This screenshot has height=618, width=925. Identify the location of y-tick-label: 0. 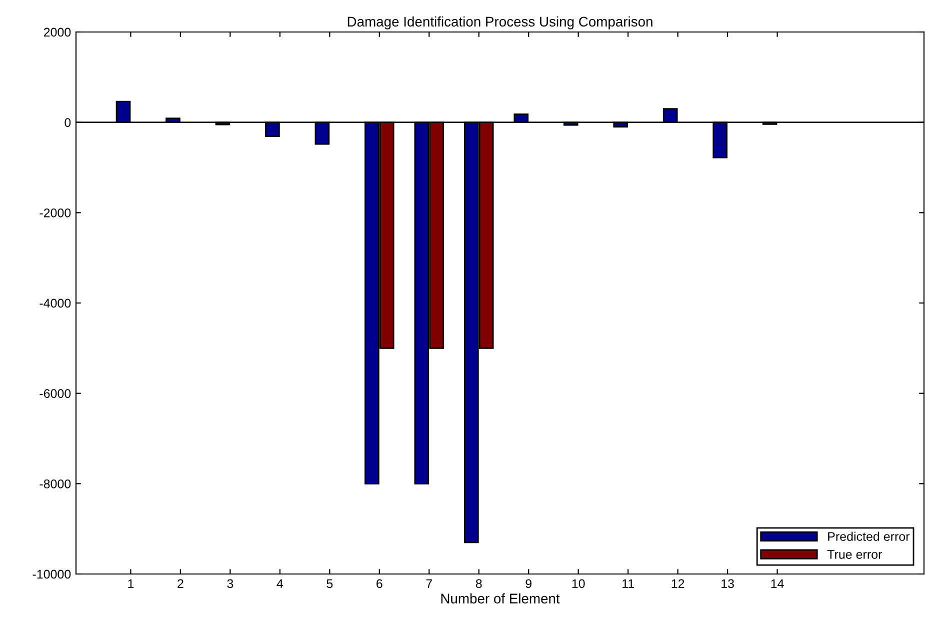
(67, 122).